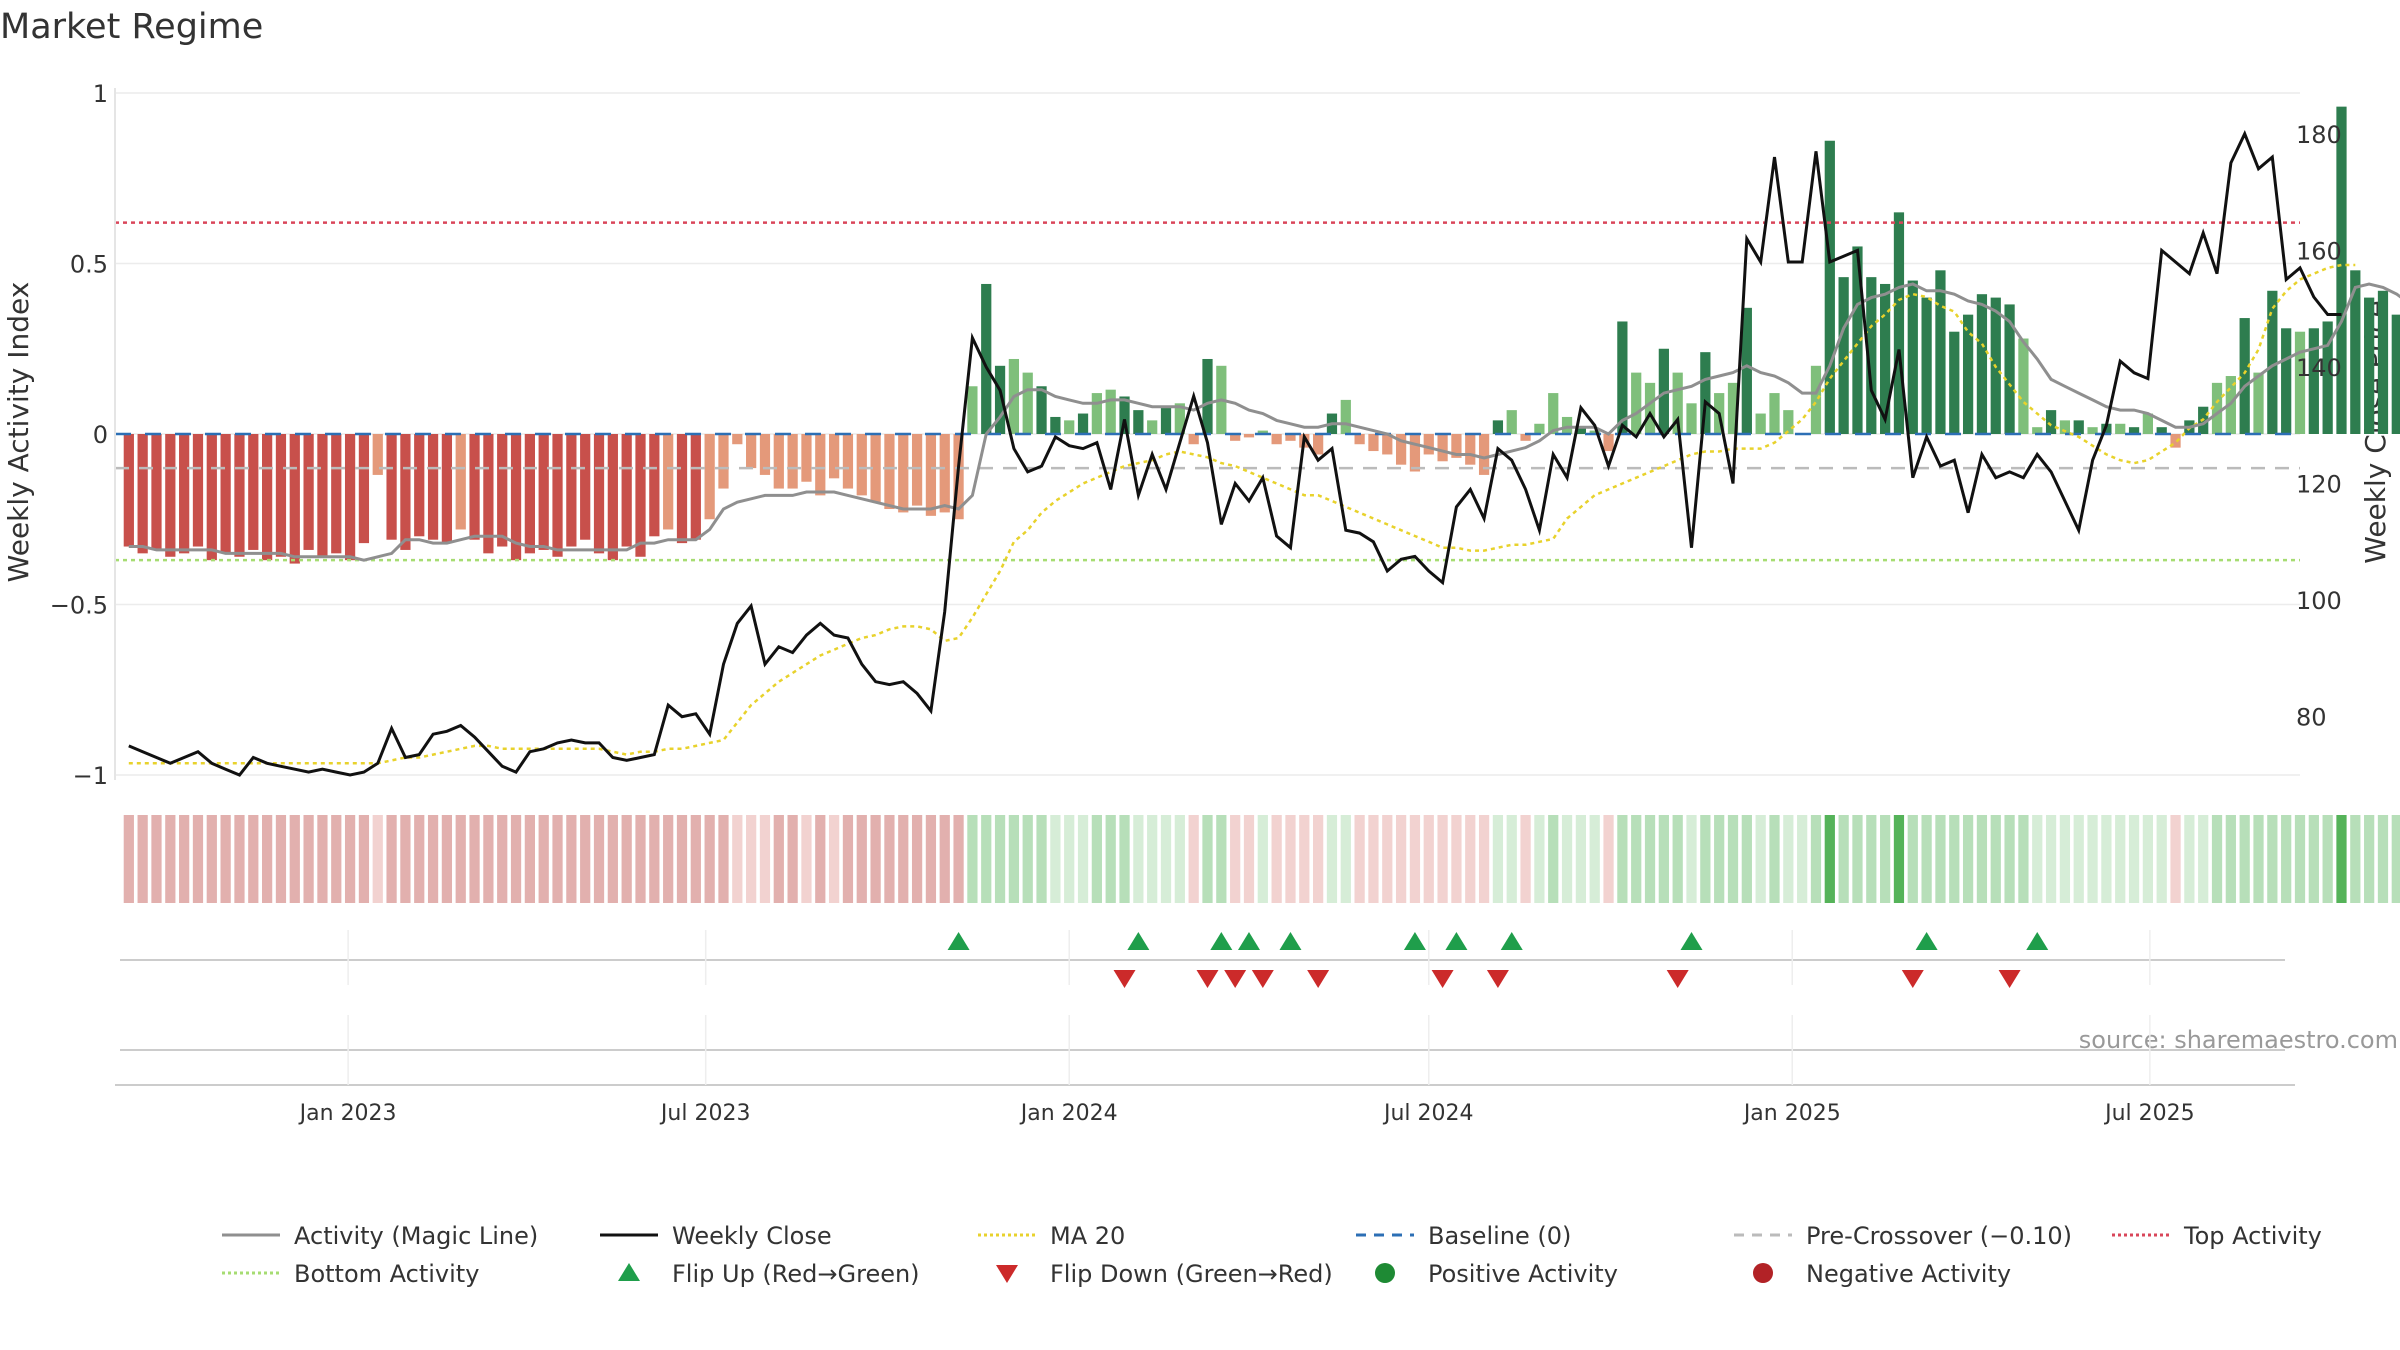 The height and width of the screenshot is (1350, 2400). What do you see at coordinates (18, 432) in the screenshot?
I see `y-axis-label: Weekly Activity Index` at bounding box center [18, 432].